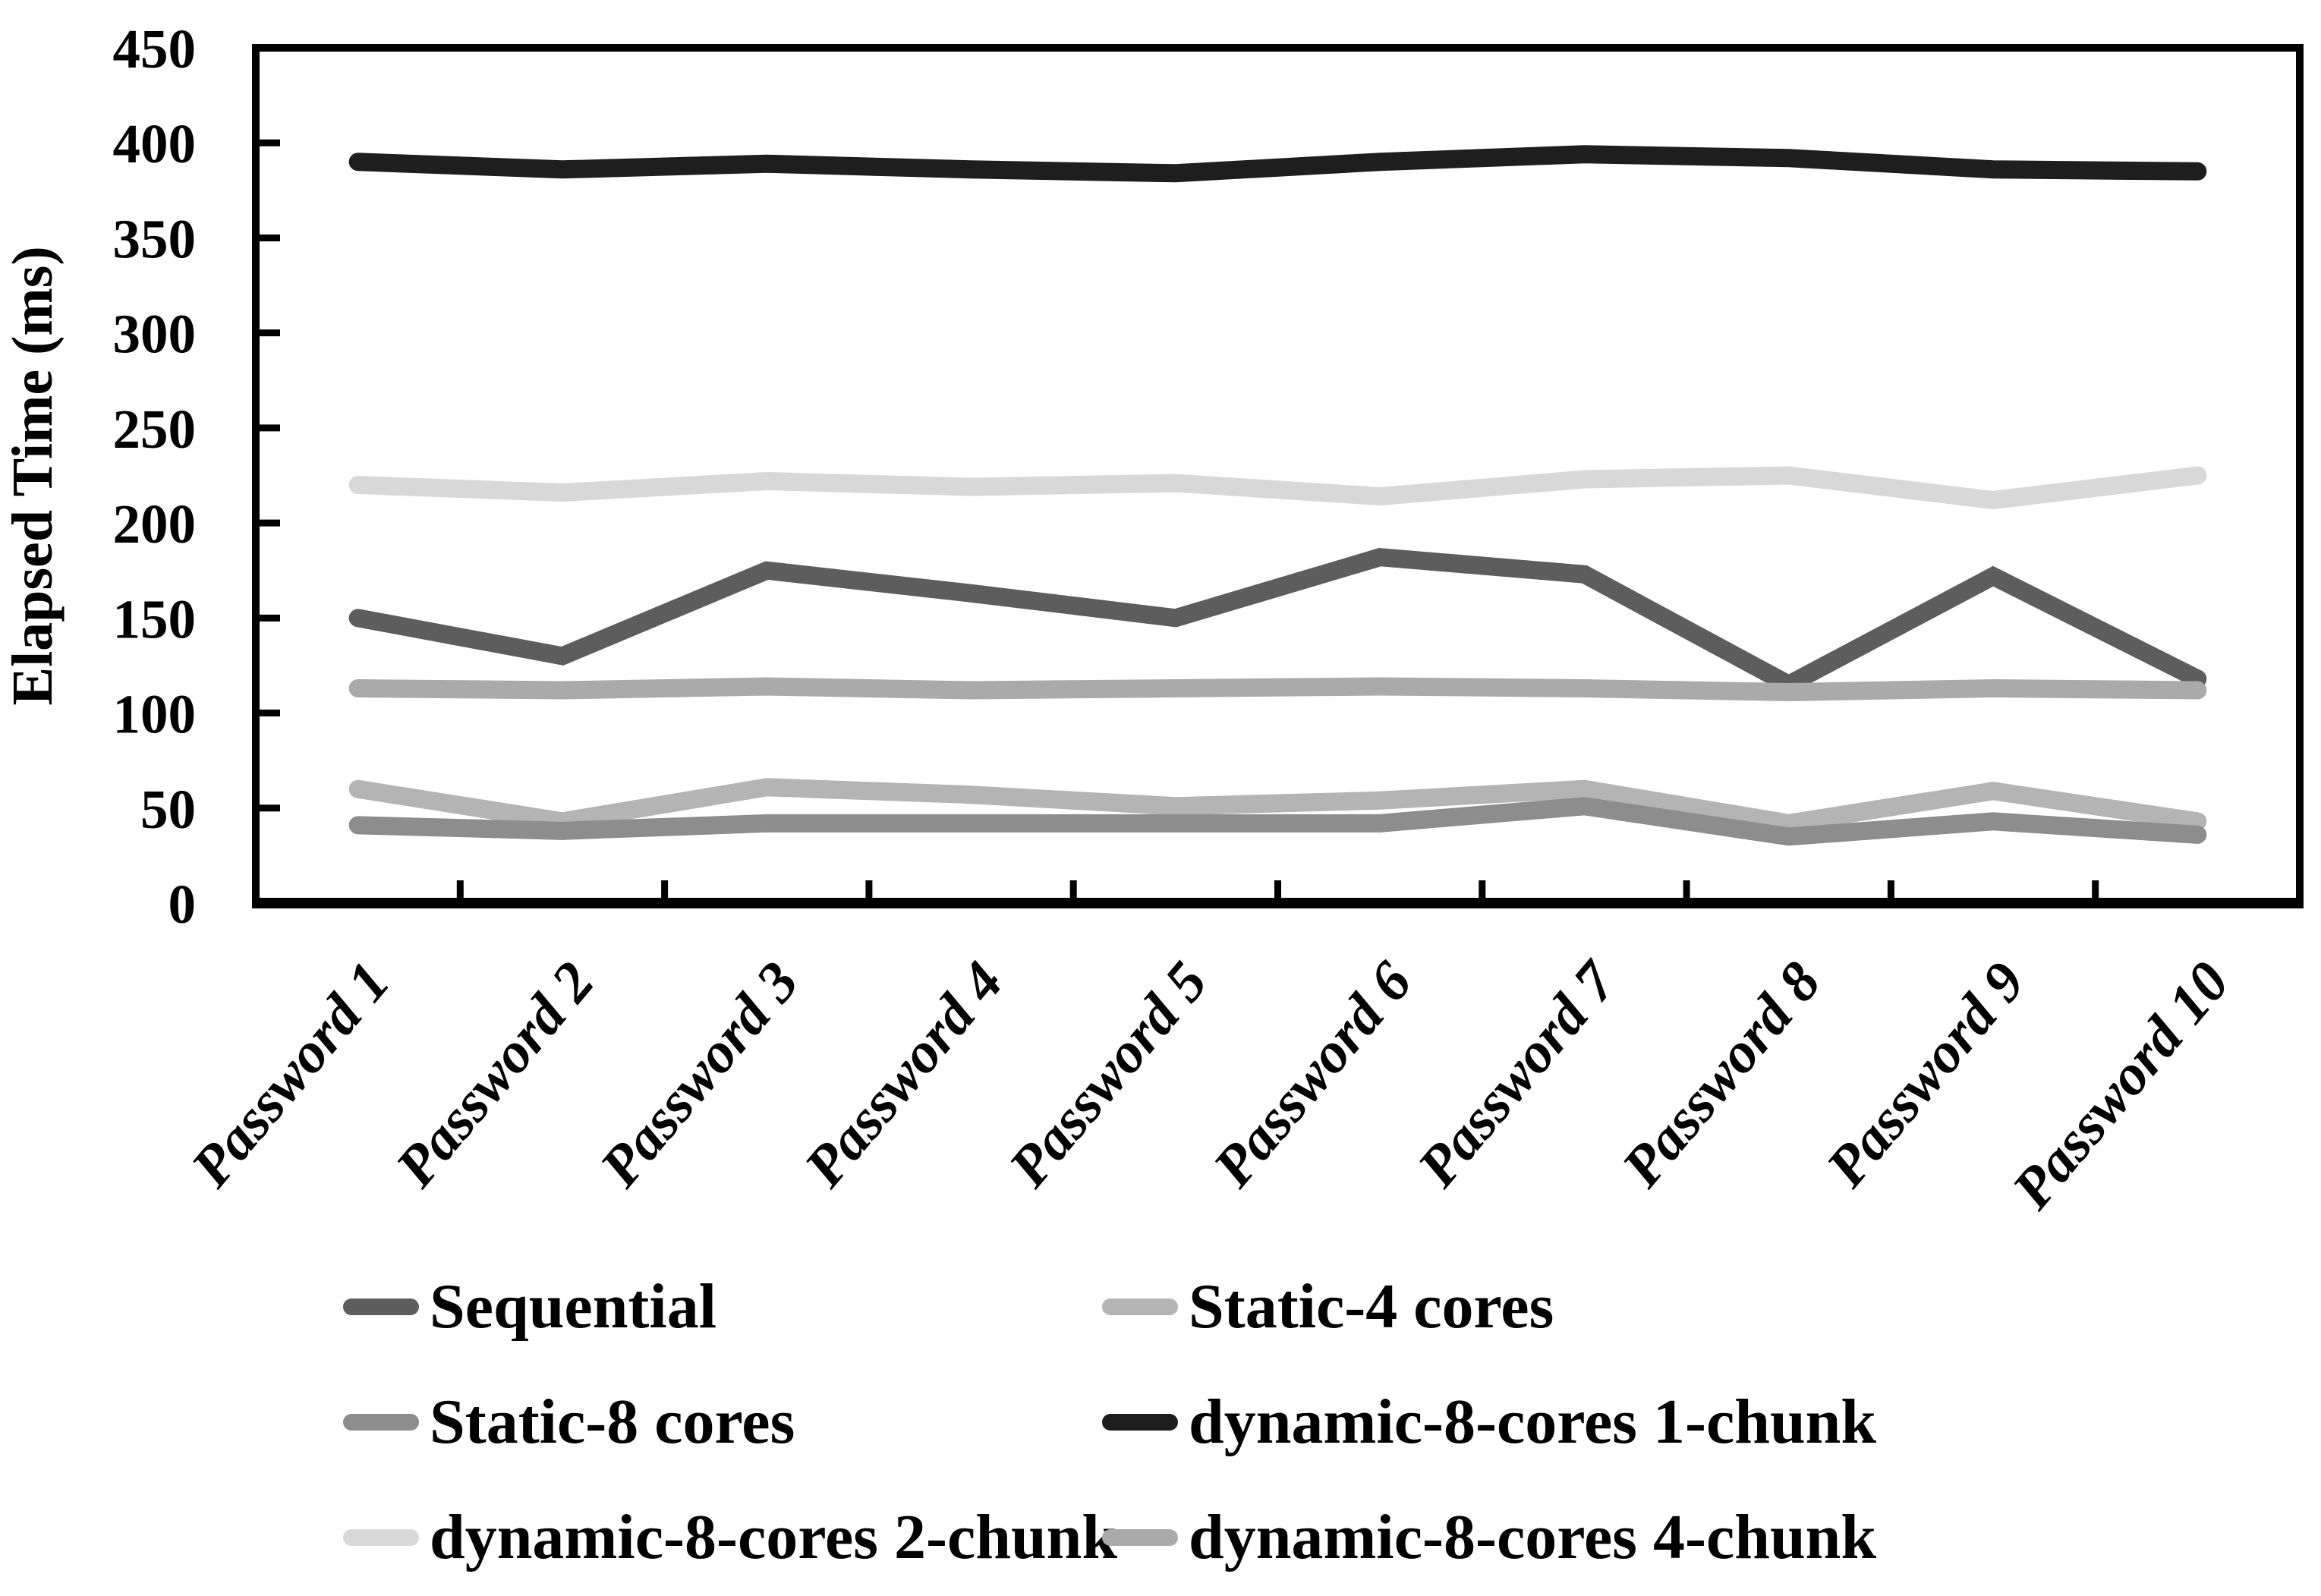 The height and width of the screenshot is (1596, 2321). Describe the element at coordinates (1518, 1074) in the screenshot. I see `x-category-label: Password 7` at that location.